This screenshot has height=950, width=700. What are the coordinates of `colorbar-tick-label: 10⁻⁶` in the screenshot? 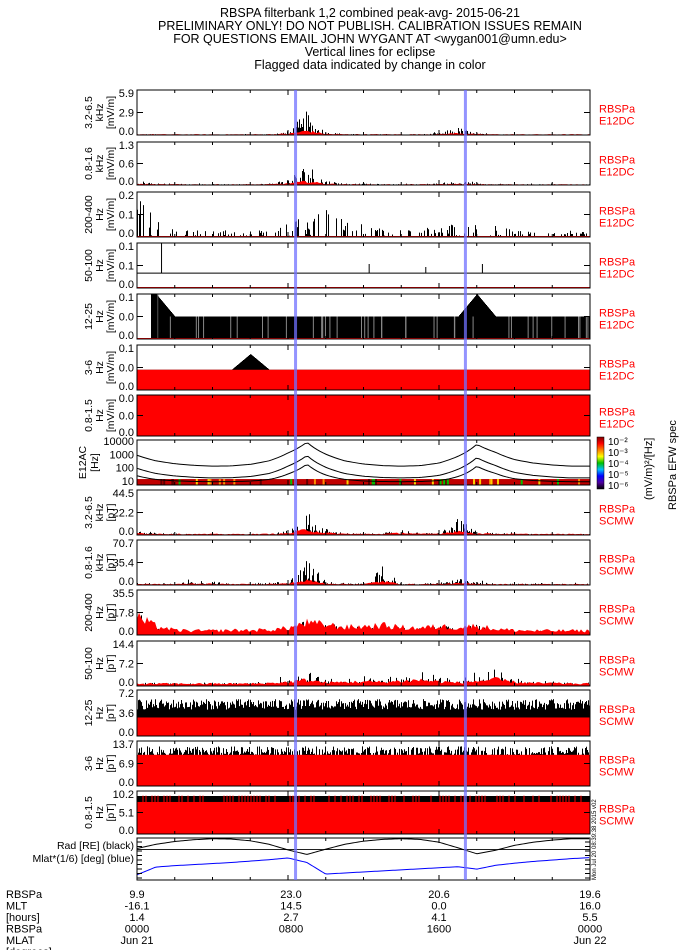 It's located at (618, 486).